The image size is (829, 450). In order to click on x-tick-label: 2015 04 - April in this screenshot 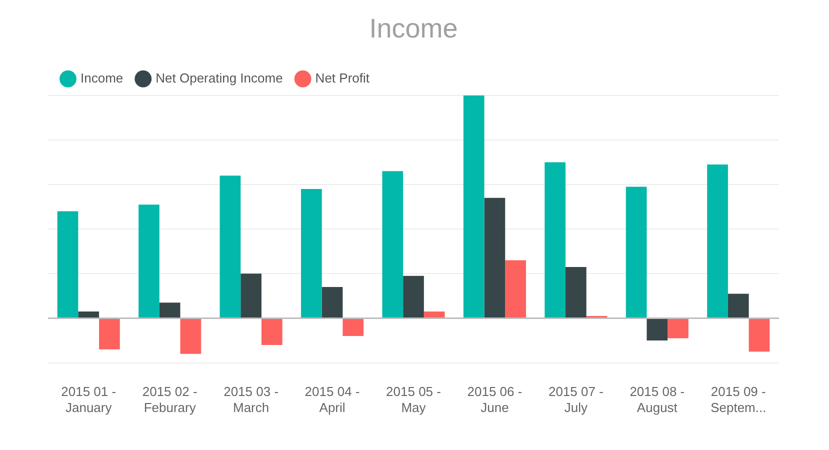, I will do `click(332, 399)`.